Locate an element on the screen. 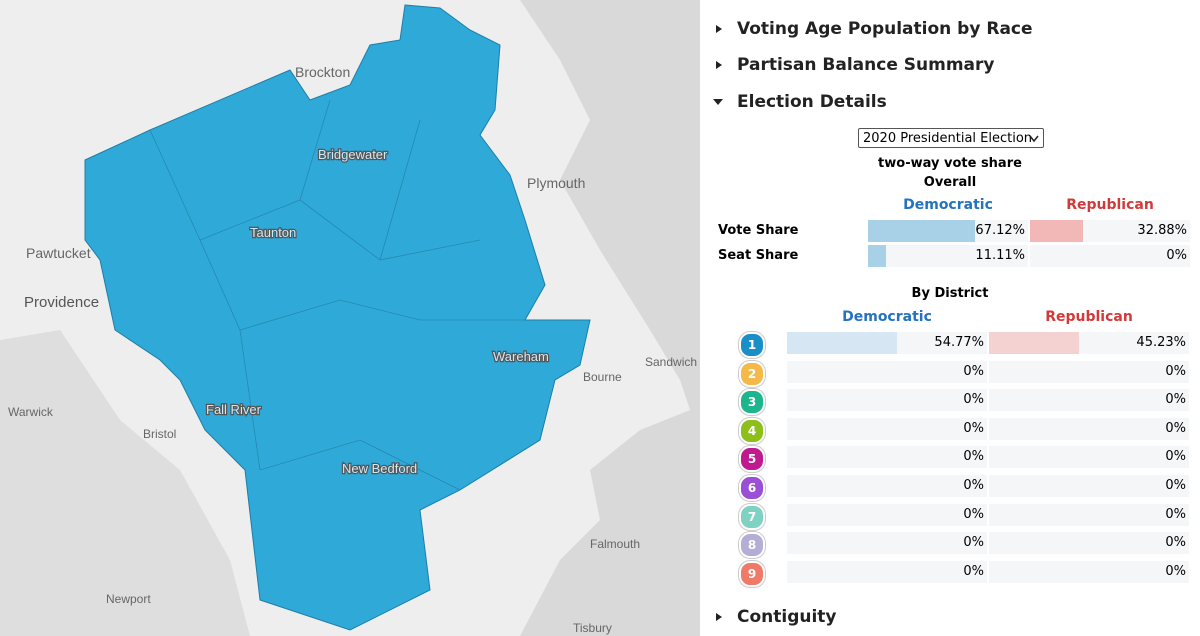 The height and width of the screenshot is (636, 1200). map-label: Bridgewater is located at coordinates (353, 154).